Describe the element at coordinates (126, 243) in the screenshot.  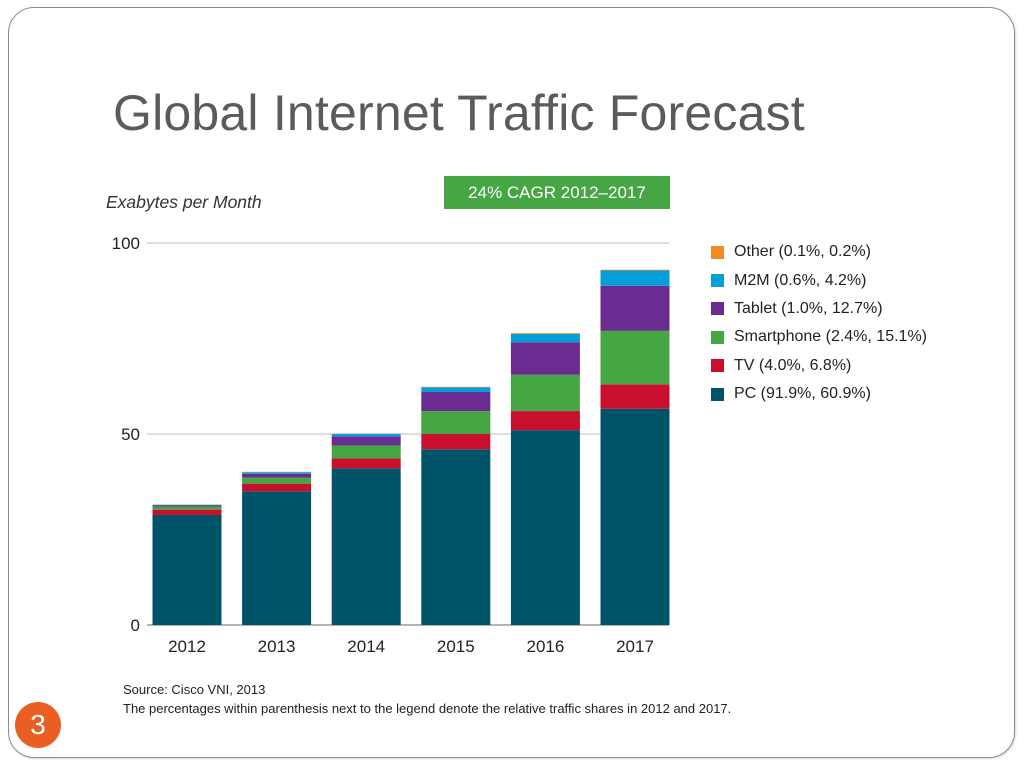
I see `y-tick-label: 100` at that location.